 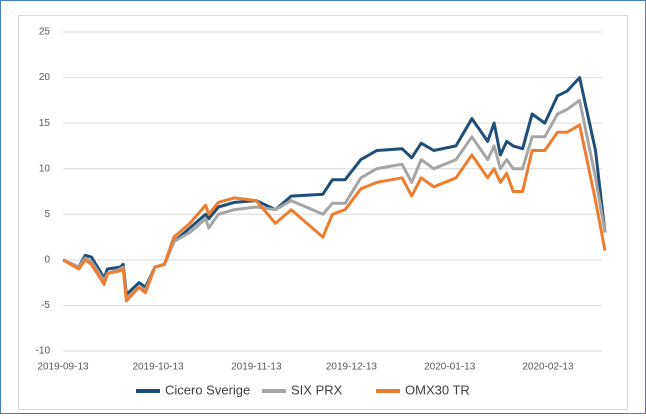 What do you see at coordinates (450, 367) in the screenshot?
I see `x-tick-label: 2020-01-13` at bounding box center [450, 367].